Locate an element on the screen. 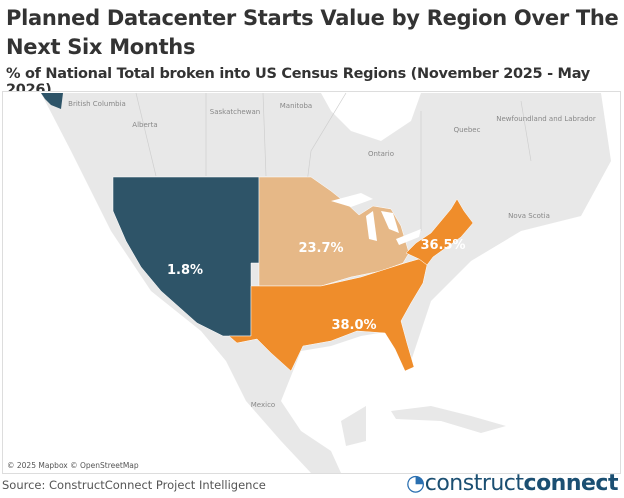 This screenshot has width=624, height=498. great-lakes is located at coordinates (376, 219).